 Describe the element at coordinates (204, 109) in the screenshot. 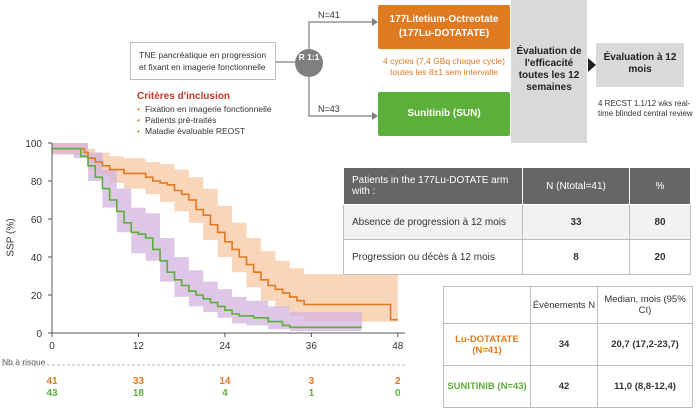

I see `criteria-item: Fixation en imagerie fonctionnelle` at that location.